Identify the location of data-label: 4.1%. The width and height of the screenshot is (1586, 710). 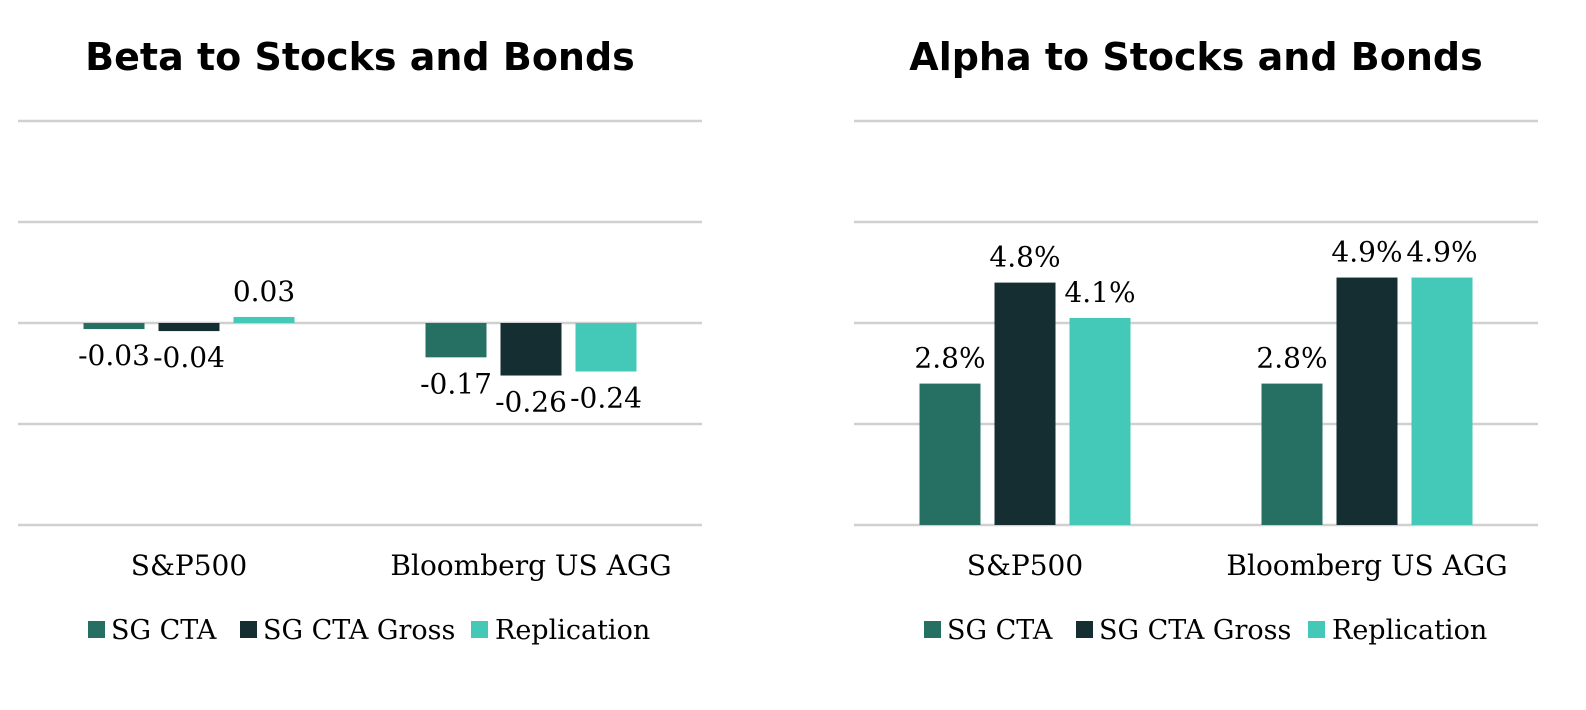
(1099, 292).